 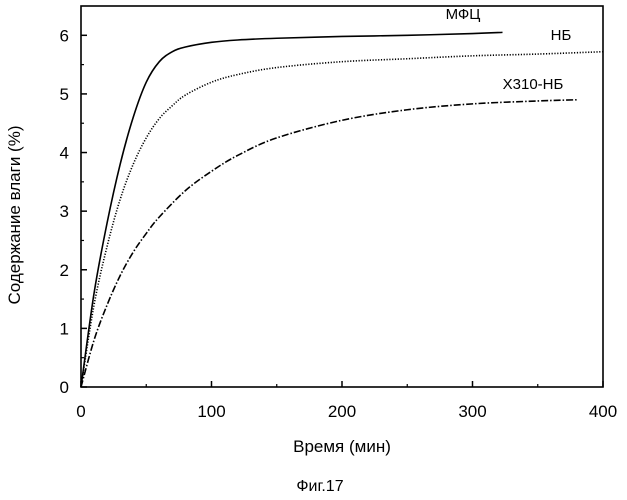 What do you see at coordinates (561, 35) in the screenshot?
I see `series-label: НБ` at bounding box center [561, 35].